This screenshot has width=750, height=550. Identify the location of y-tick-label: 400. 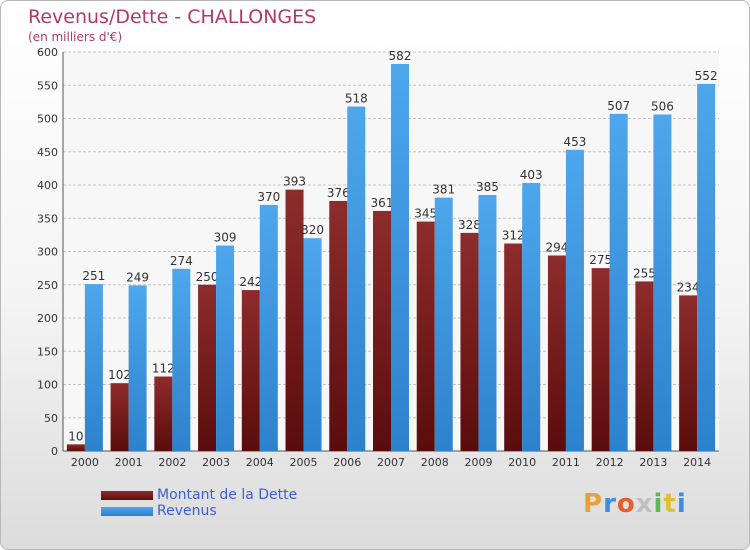
(47, 185).